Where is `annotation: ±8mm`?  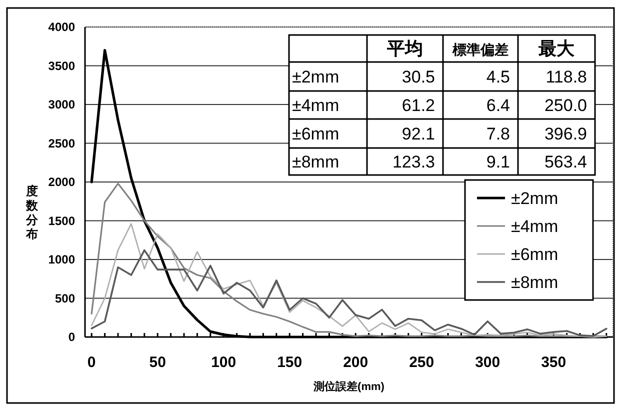
annotation: ±8mm is located at coordinates (316, 162).